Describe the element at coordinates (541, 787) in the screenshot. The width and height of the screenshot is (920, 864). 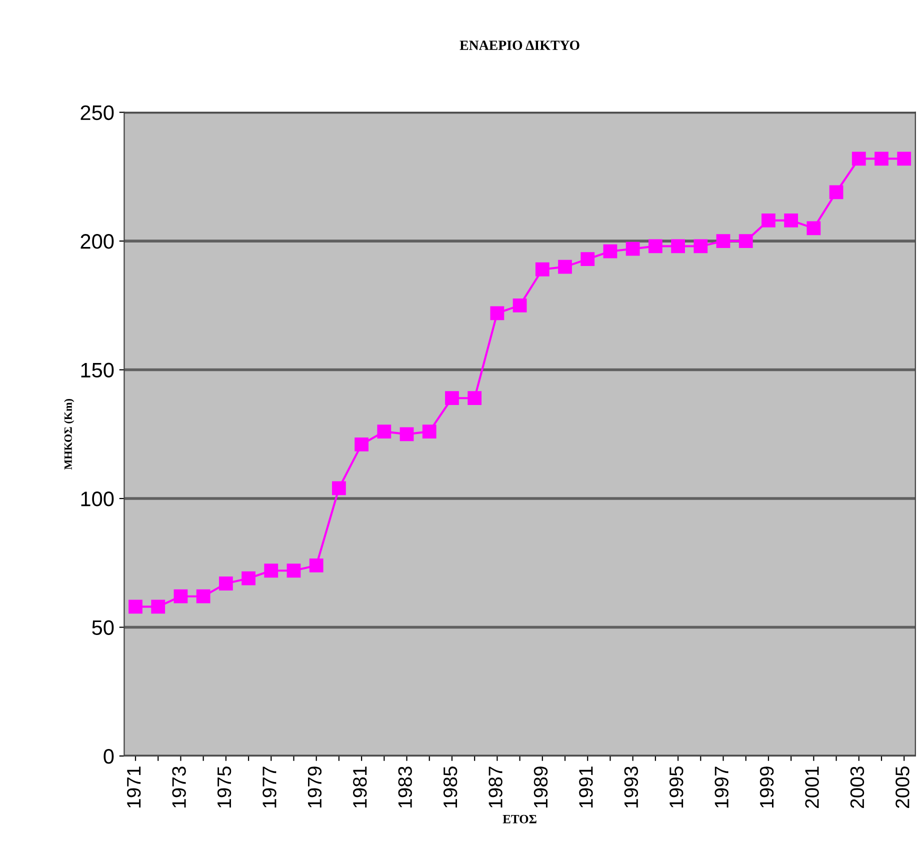
I see `x-tick-label: 1989` at that location.